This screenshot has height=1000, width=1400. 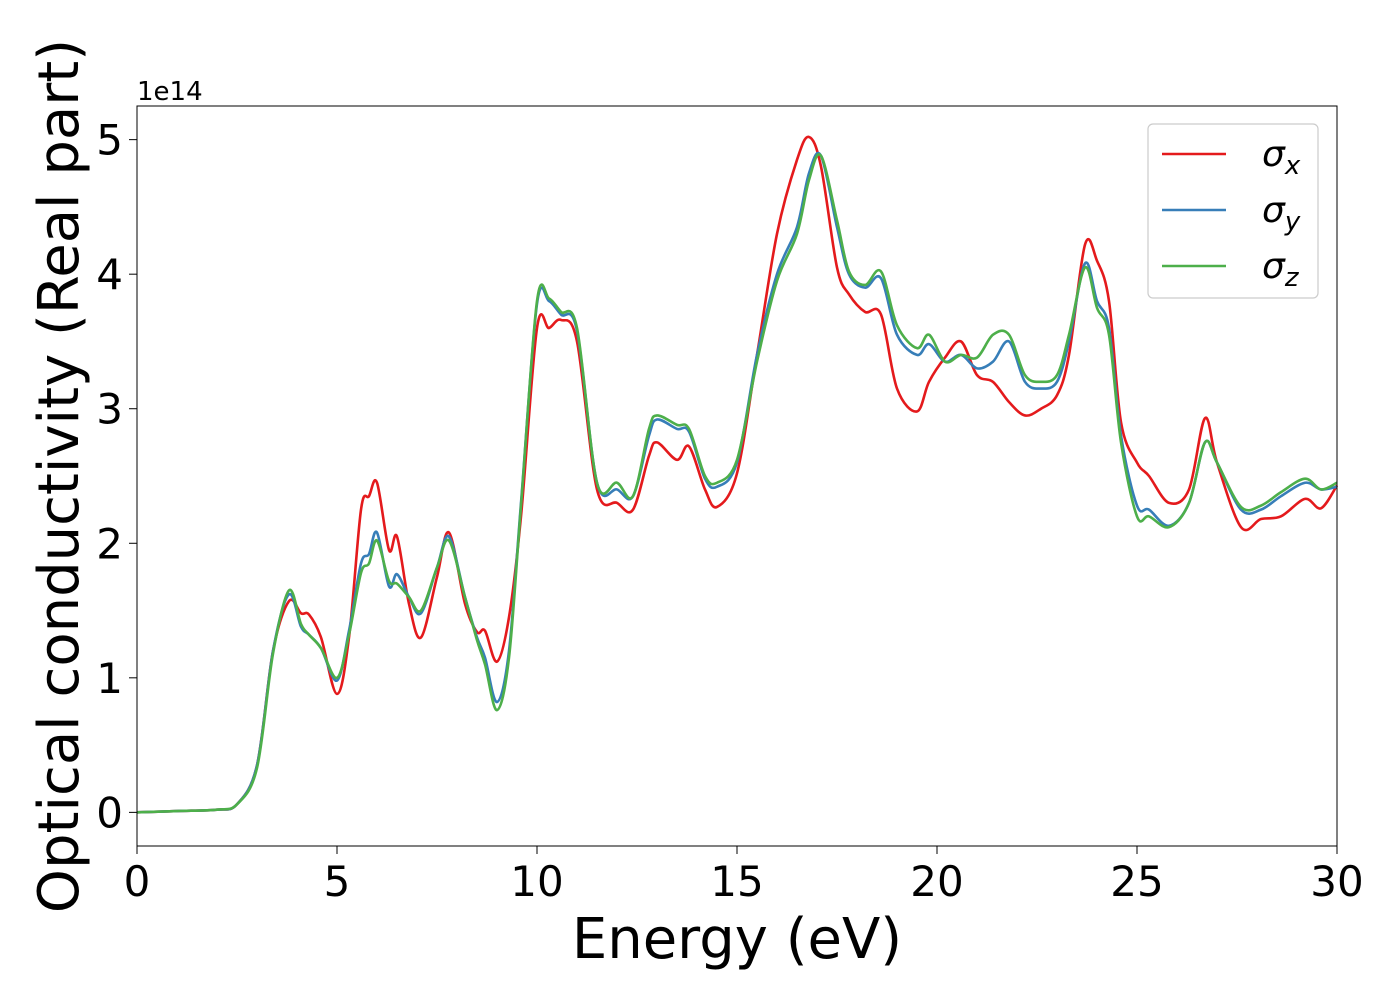 What do you see at coordinates (936, 881) in the screenshot?
I see `x-tick-label: 20` at bounding box center [936, 881].